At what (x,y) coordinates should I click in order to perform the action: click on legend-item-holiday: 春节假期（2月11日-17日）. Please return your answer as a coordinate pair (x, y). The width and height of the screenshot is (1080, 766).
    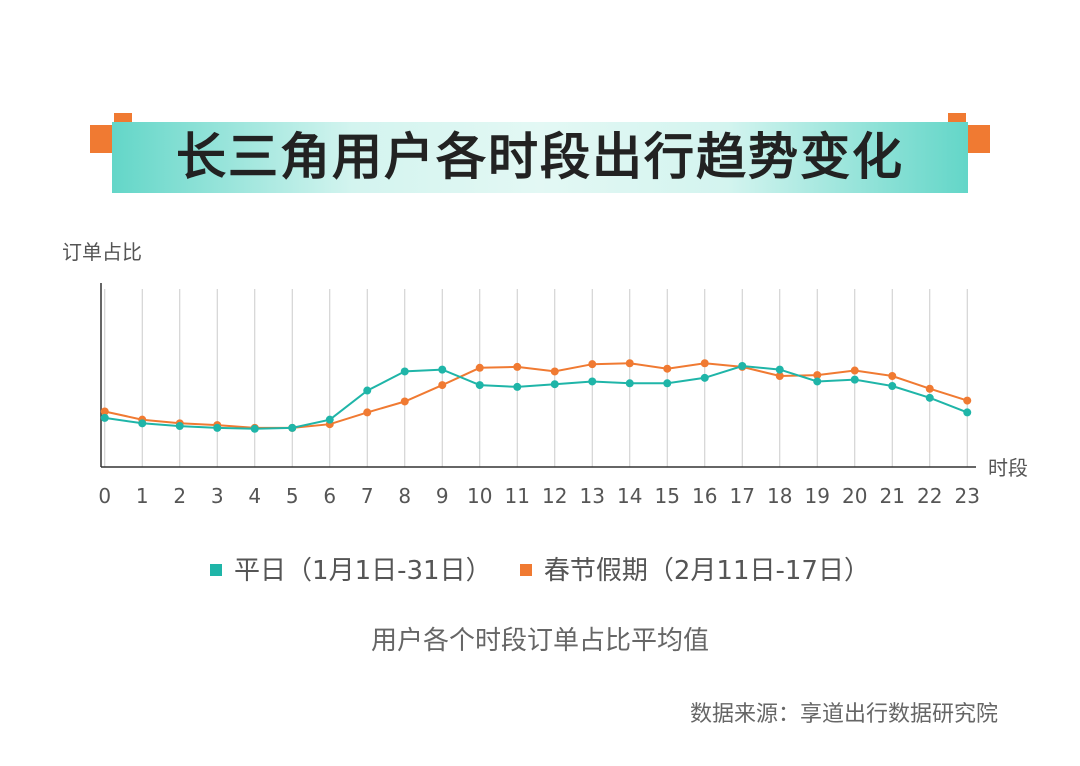
    Looking at the image, I should click on (694, 568).